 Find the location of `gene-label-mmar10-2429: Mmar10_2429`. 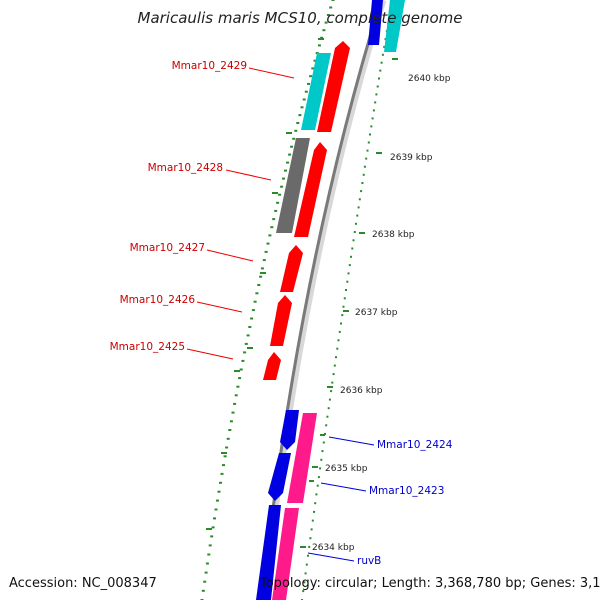

gene-label-mmar10-2429: Mmar10_2429 is located at coordinates (209, 66).